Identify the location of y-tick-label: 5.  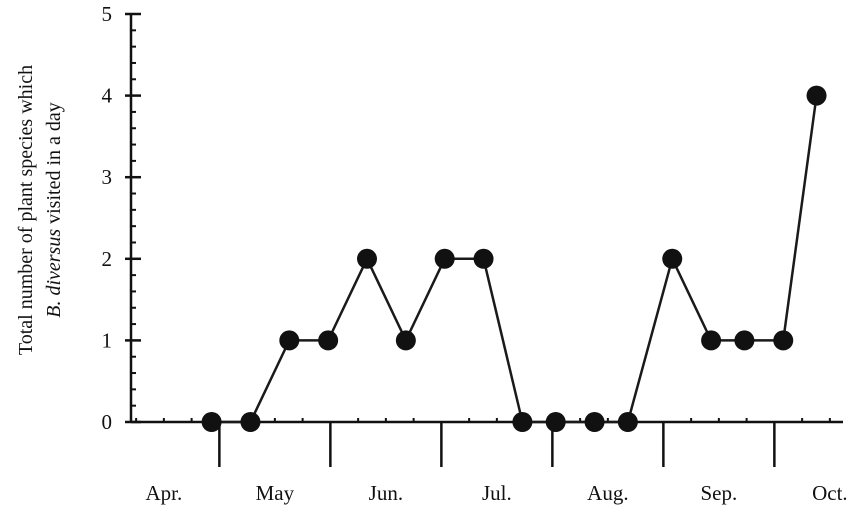
(107, 14).